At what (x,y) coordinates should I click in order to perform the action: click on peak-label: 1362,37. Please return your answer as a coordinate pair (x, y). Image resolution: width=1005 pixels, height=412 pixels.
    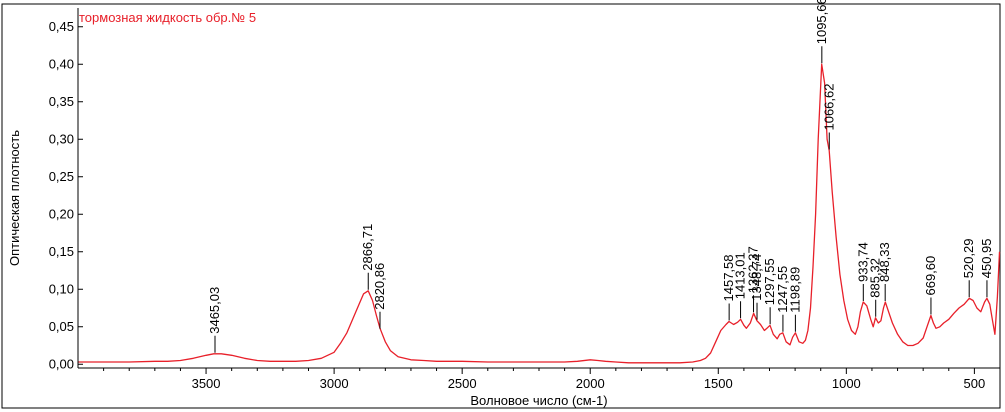
    Looking at the image, I should click on (753, 269).